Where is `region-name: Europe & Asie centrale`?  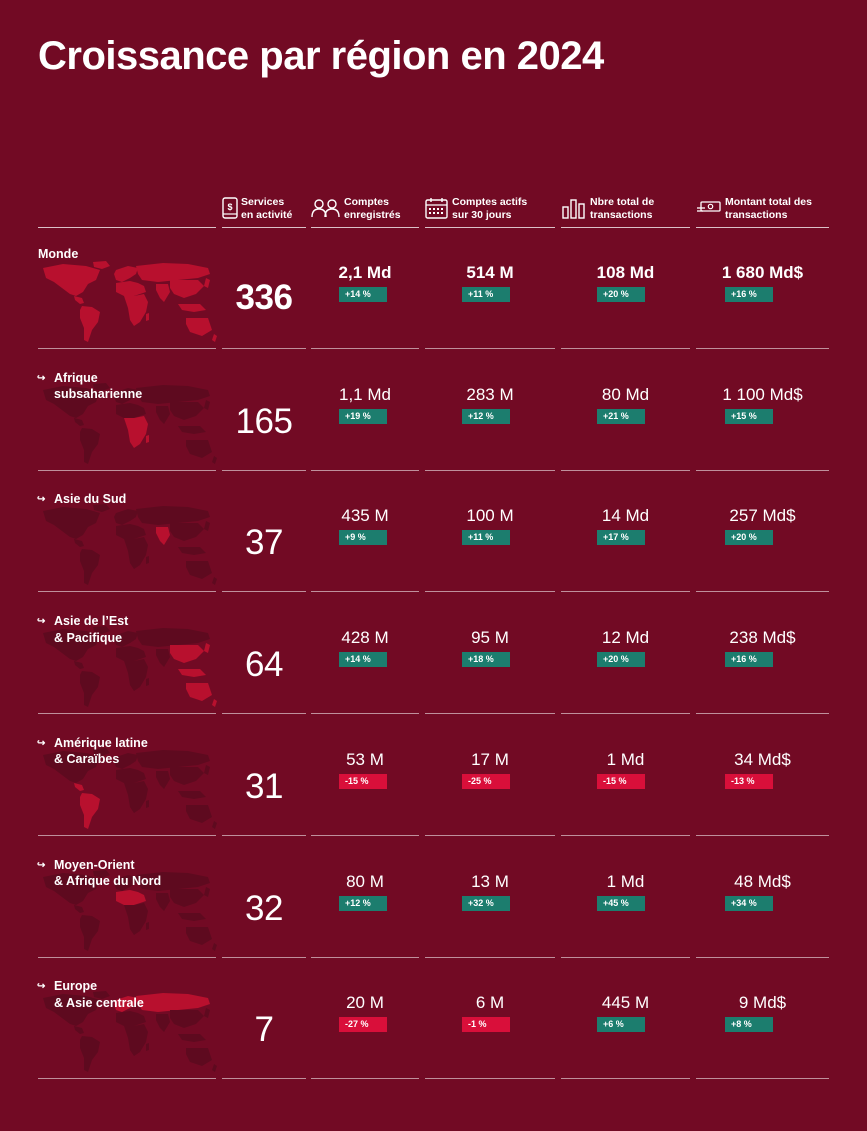
region-name: Europe & Asie centrale is located at coordinates (99, 994).